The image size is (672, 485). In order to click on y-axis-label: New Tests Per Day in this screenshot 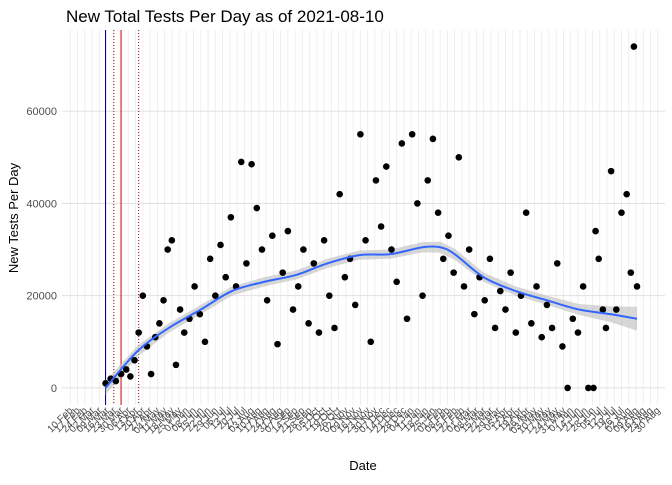, I will do `click(13, 217)`.